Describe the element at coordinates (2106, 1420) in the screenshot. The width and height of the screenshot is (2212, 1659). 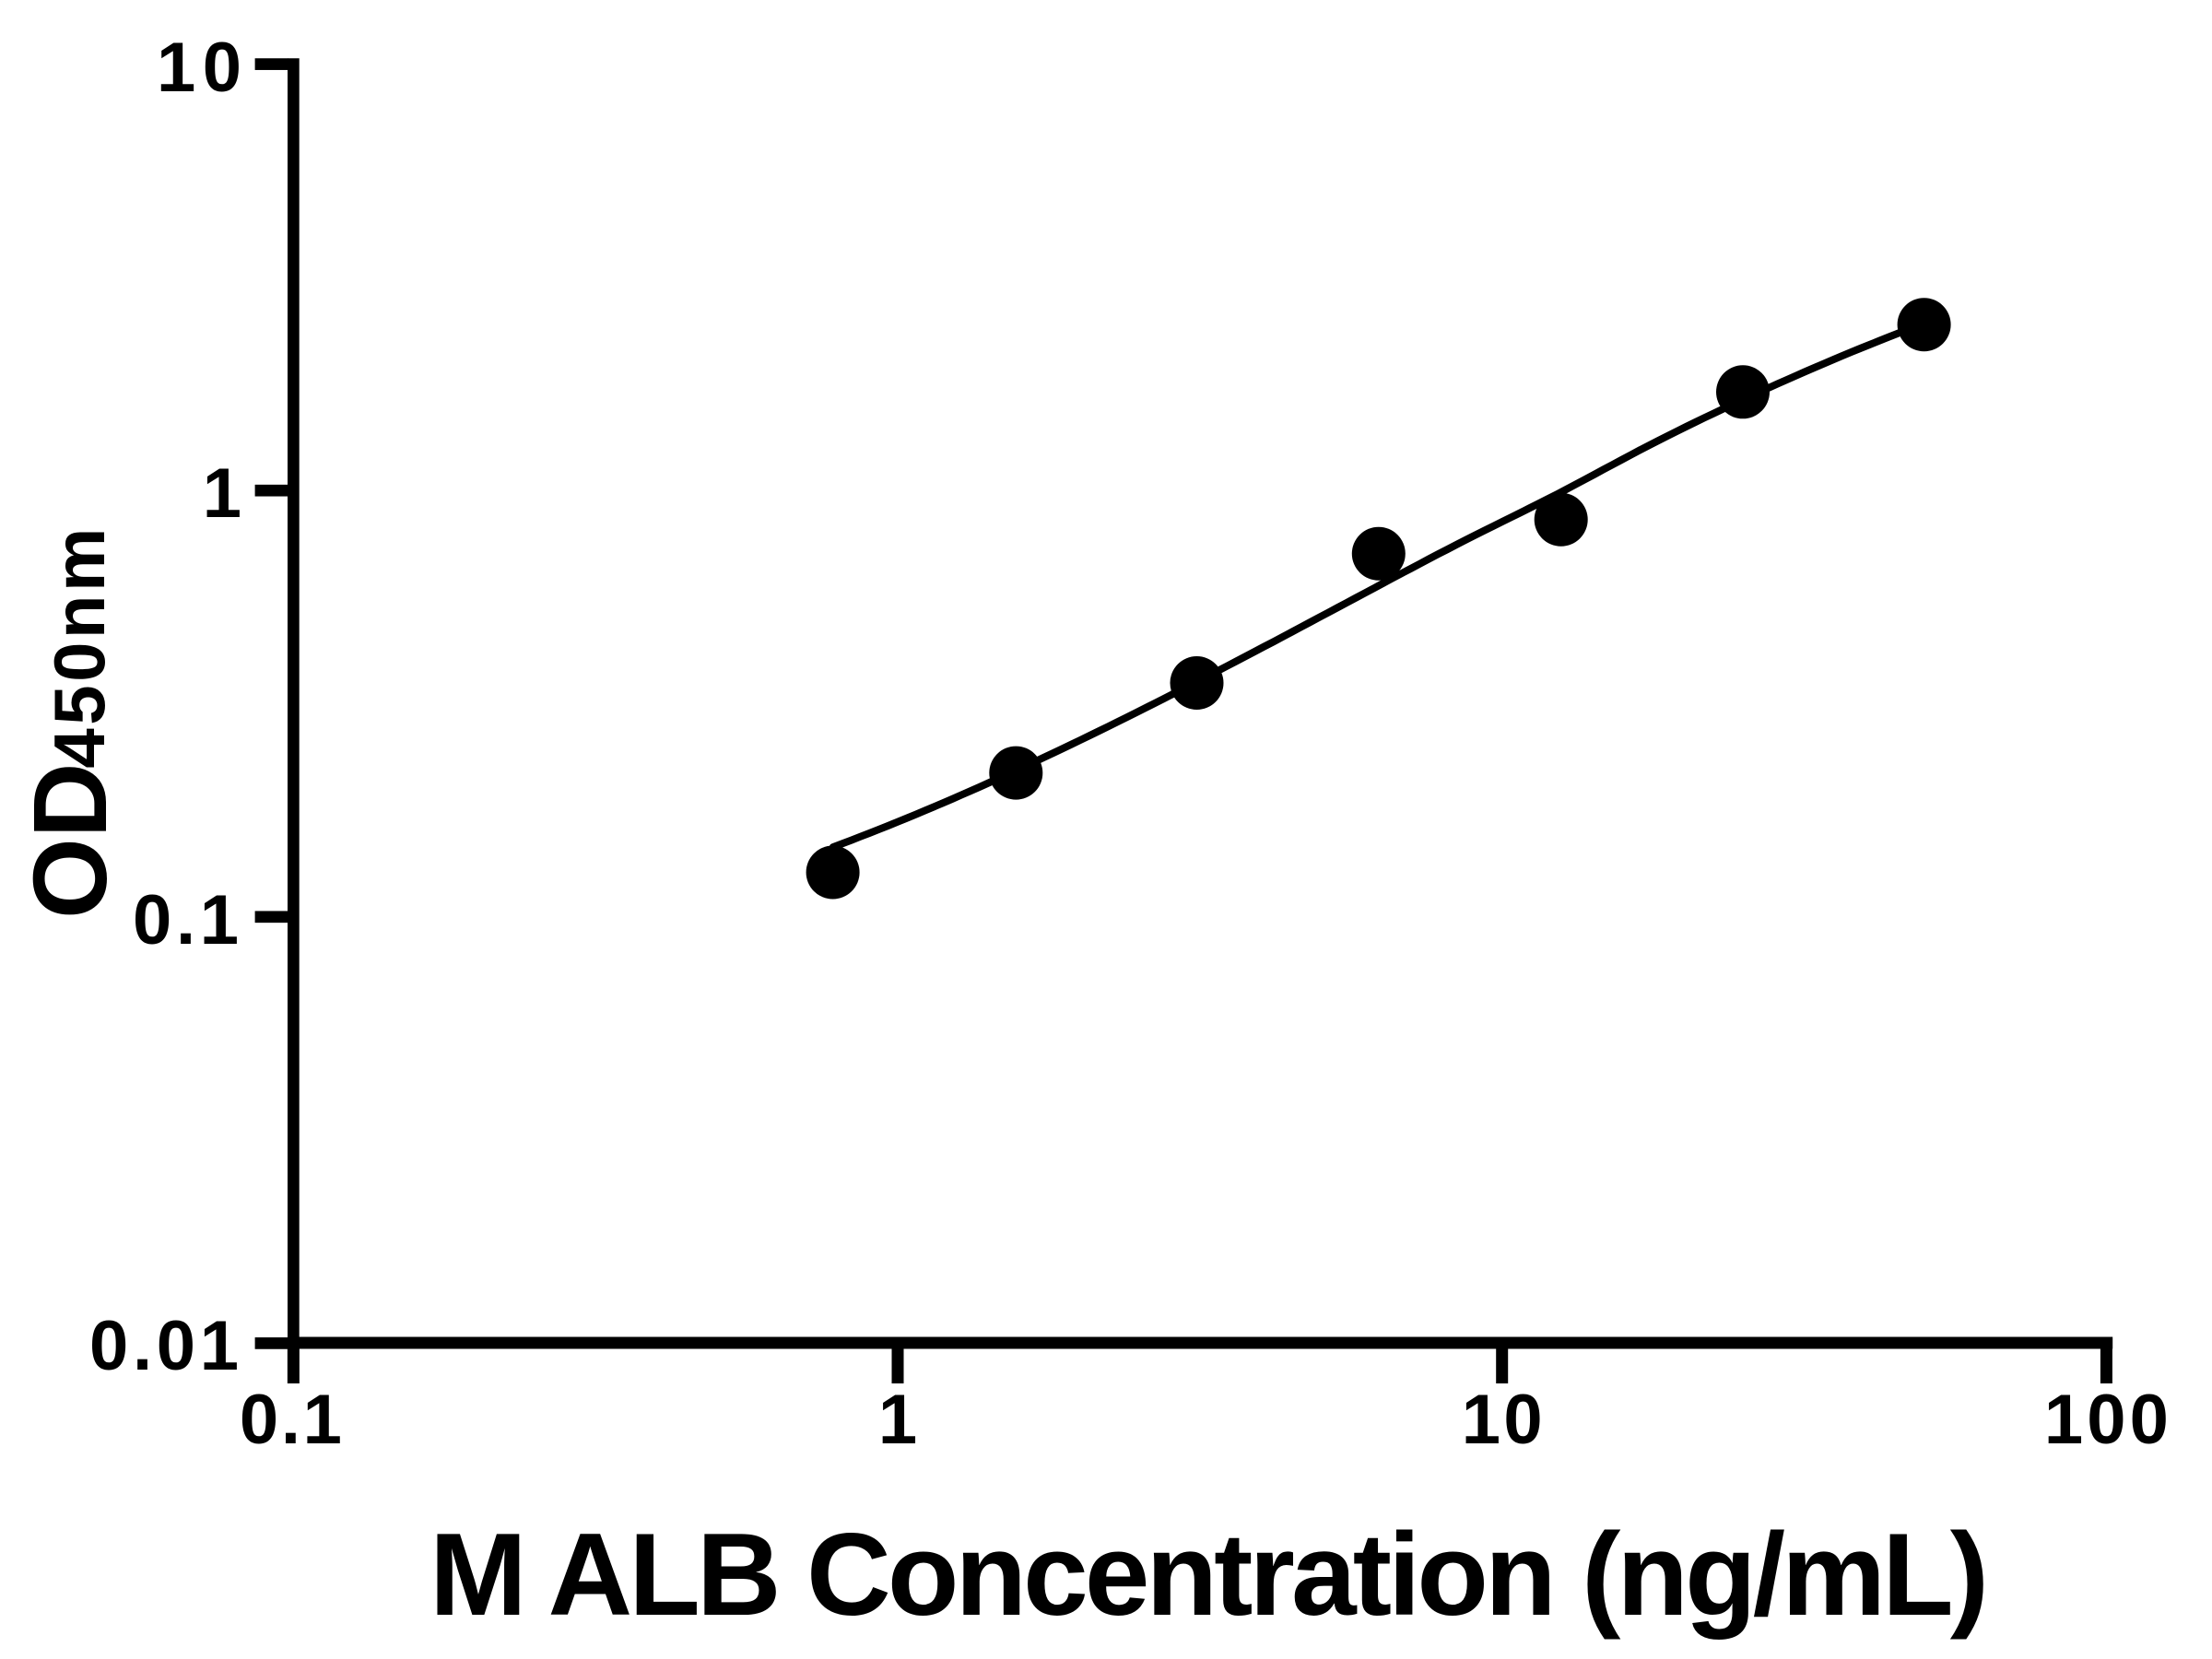
I see `svg-text: 100` at that location.